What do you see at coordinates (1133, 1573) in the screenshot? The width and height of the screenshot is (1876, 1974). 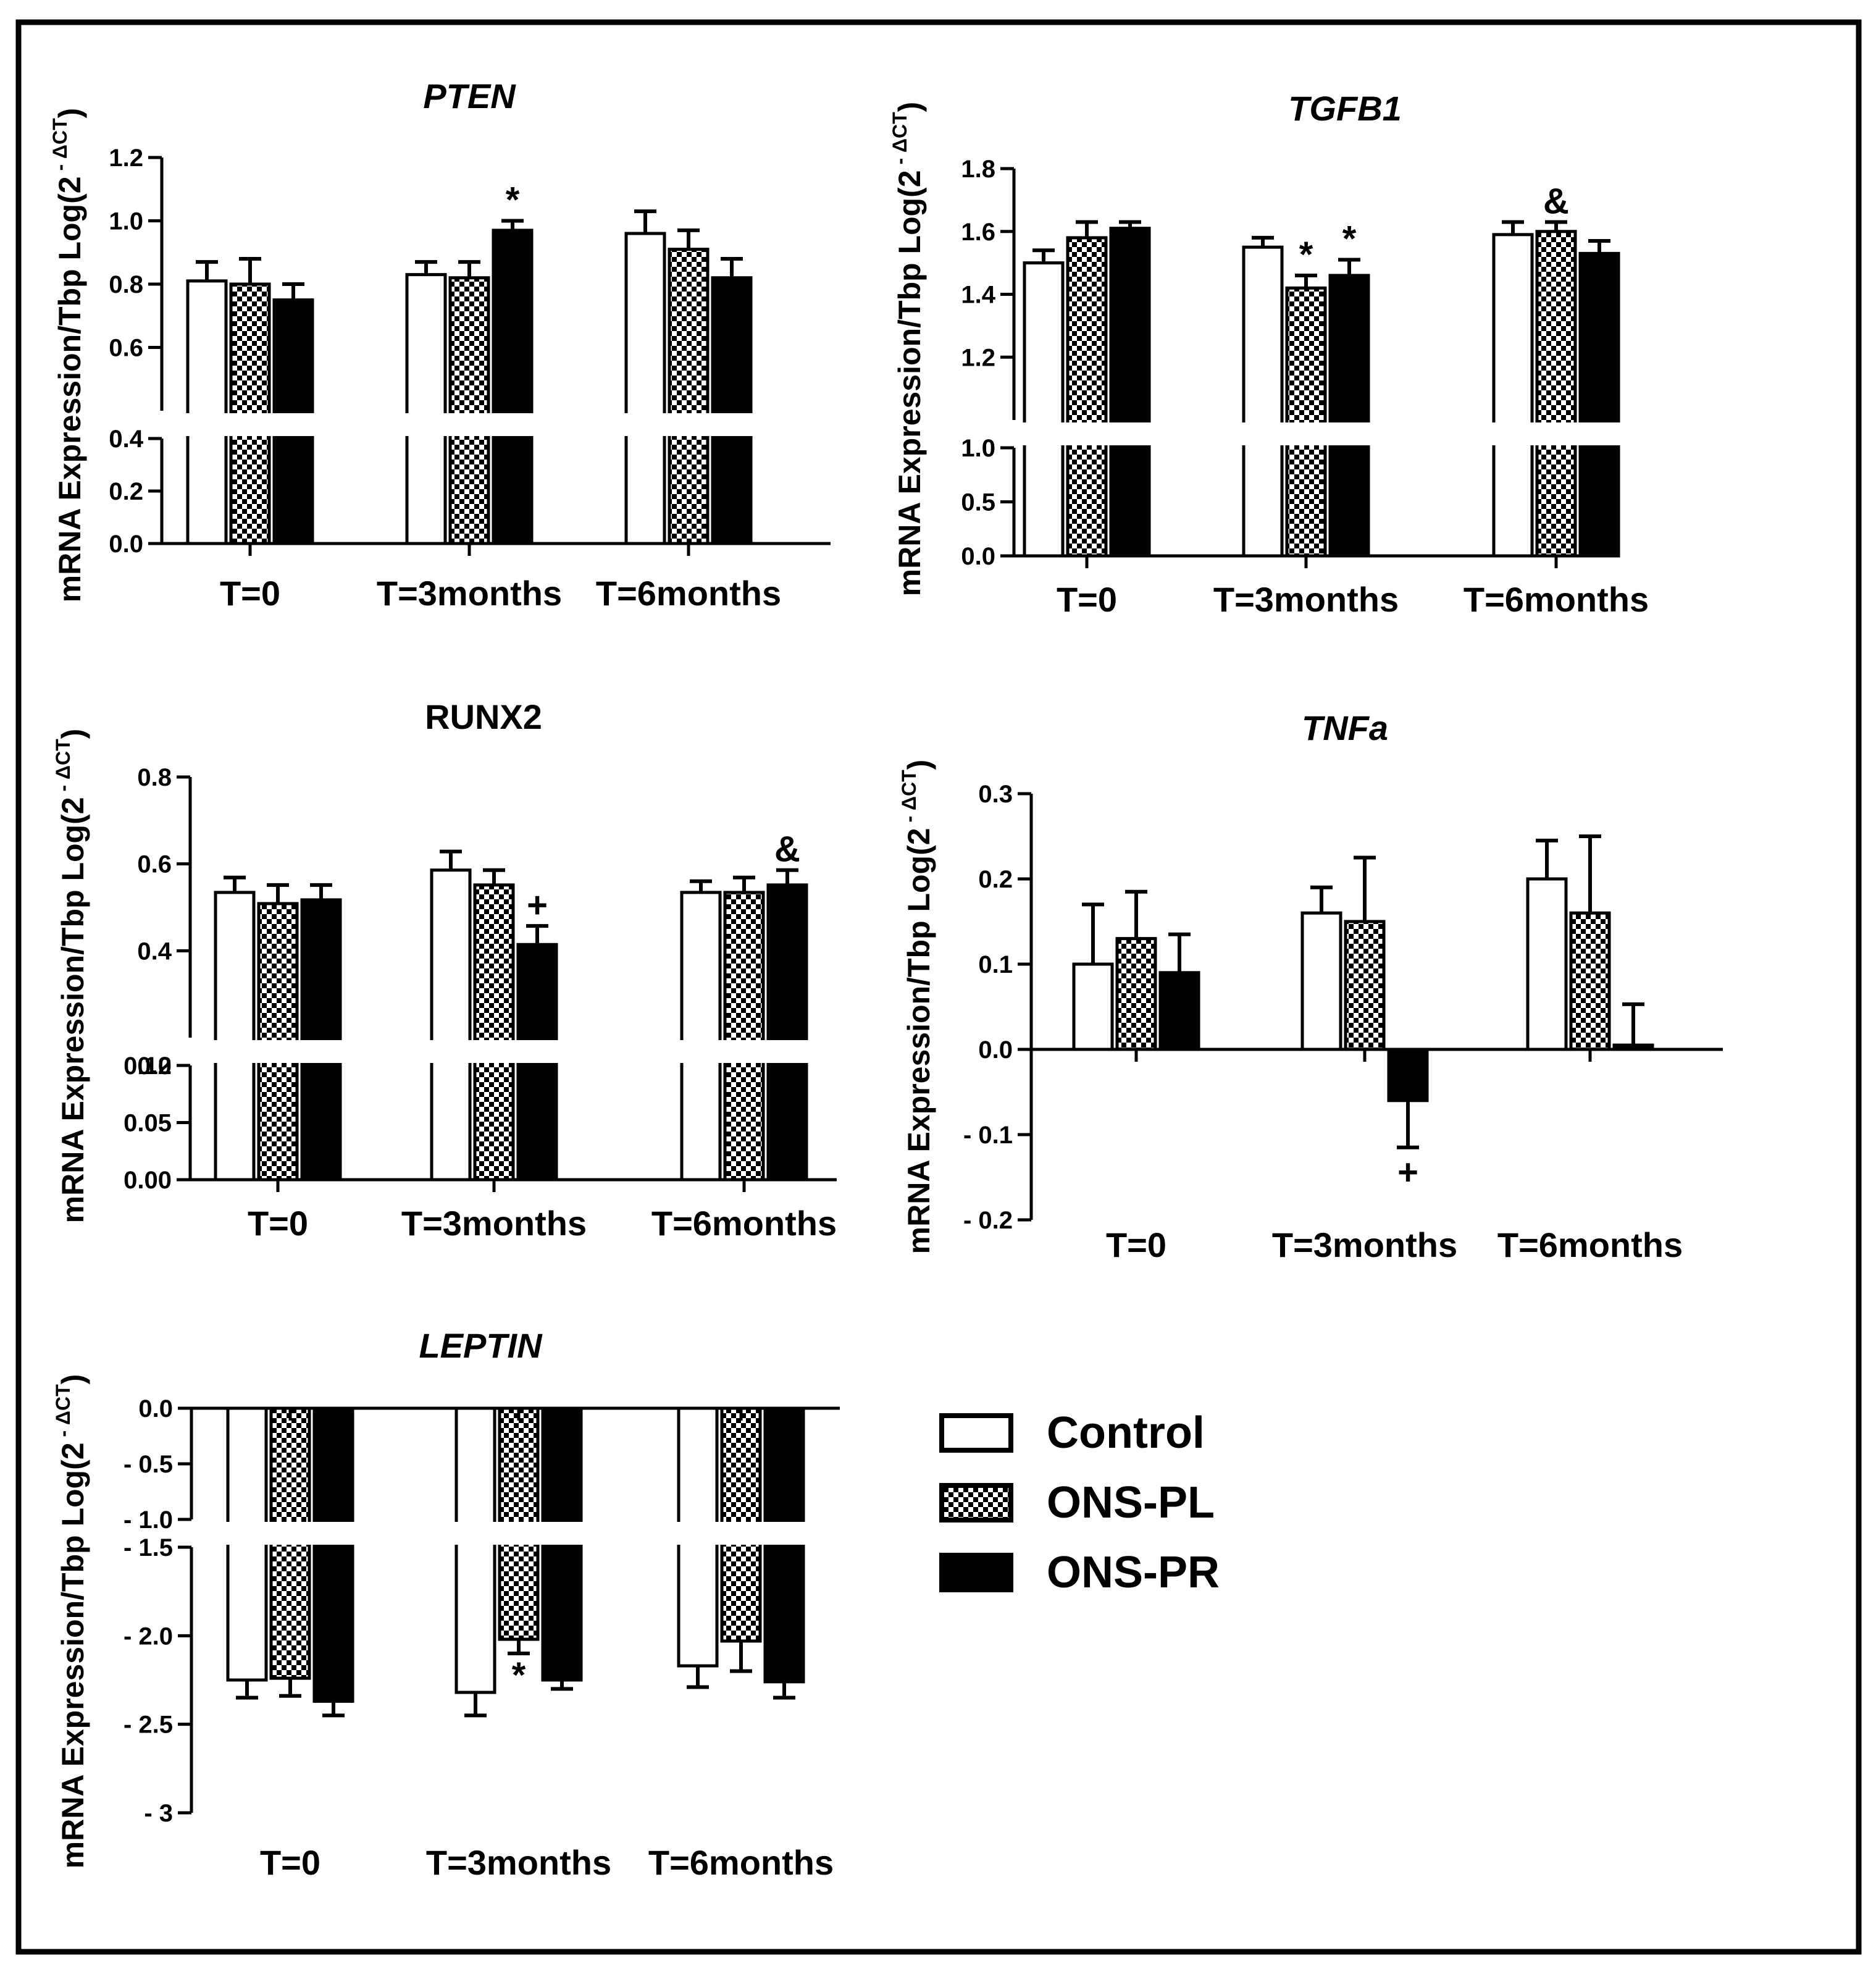 I see `legend-label-ONS-PR: ONS-PR` at bounding box center [1133, 1573].